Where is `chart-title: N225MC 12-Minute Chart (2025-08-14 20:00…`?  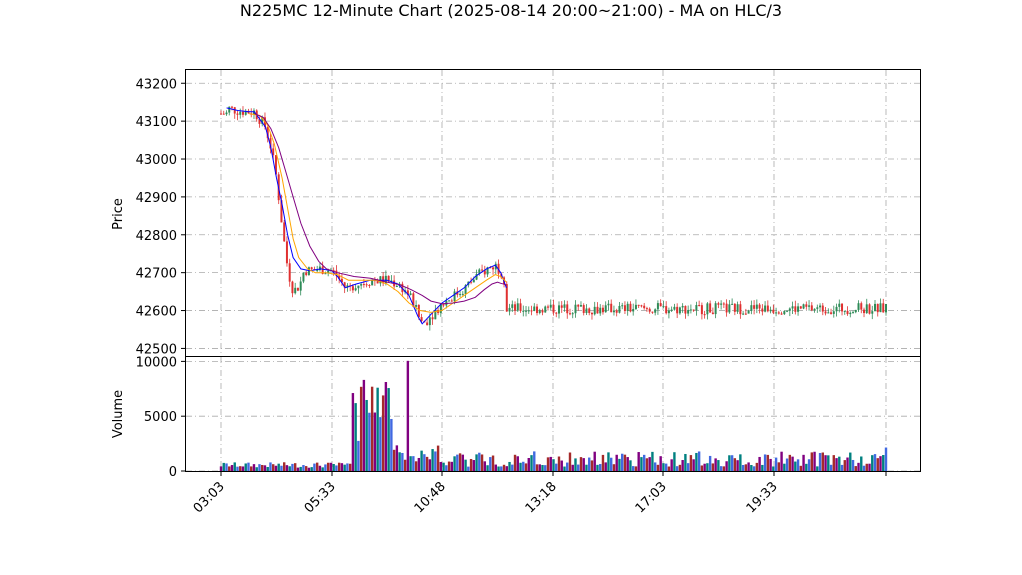
chart-title: N225MC 12-Minute Chart (2025-08-14 20:00… is located at coordinates (511, 10).